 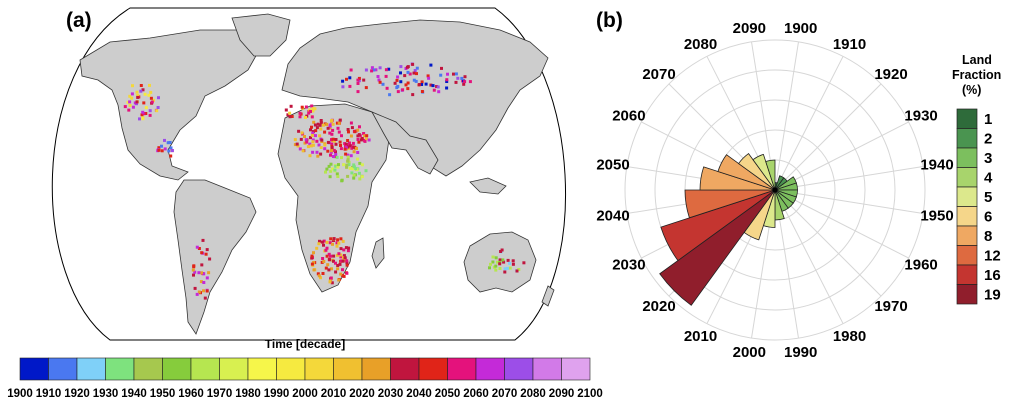 What do you see at coordinates (305, 394) in the screenshot?
I see `colorbar-tick-label: 2000` at bounding box center [305, 394].